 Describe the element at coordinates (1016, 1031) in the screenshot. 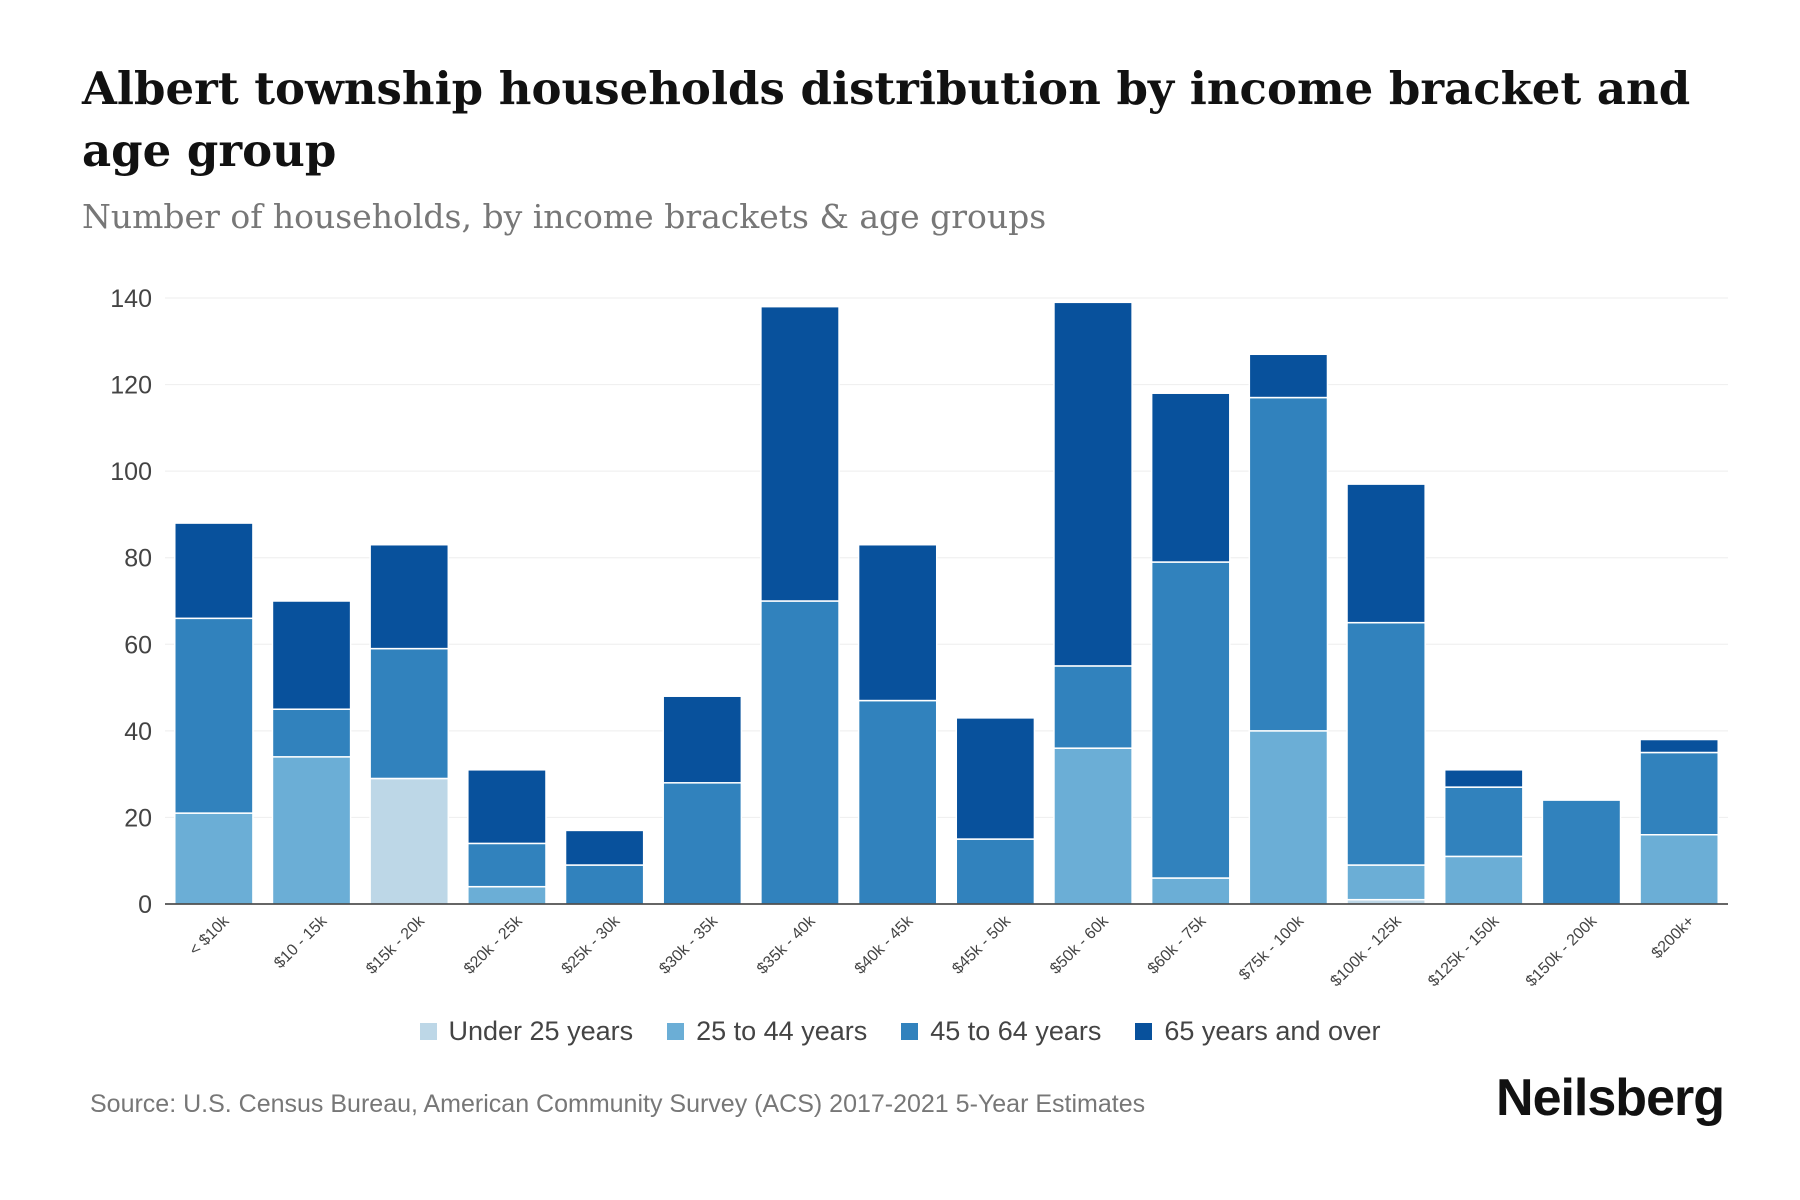

I see `legend-label: 45 to 64 years` at that location.